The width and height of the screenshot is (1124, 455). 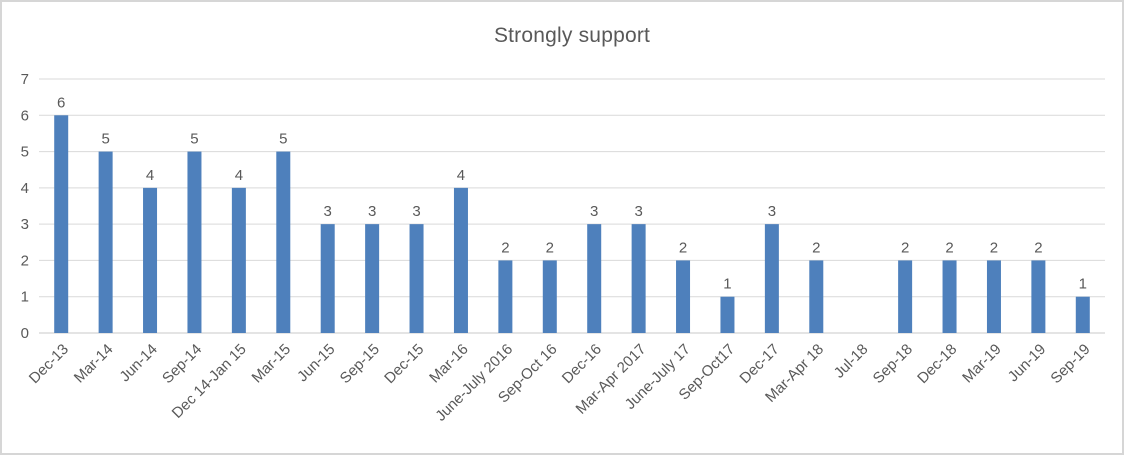 What do you see at coordinates (474, 383) in the screenshot?
I see `x-axis-category-label: June-July 2016` at bounding box center [474, 383].